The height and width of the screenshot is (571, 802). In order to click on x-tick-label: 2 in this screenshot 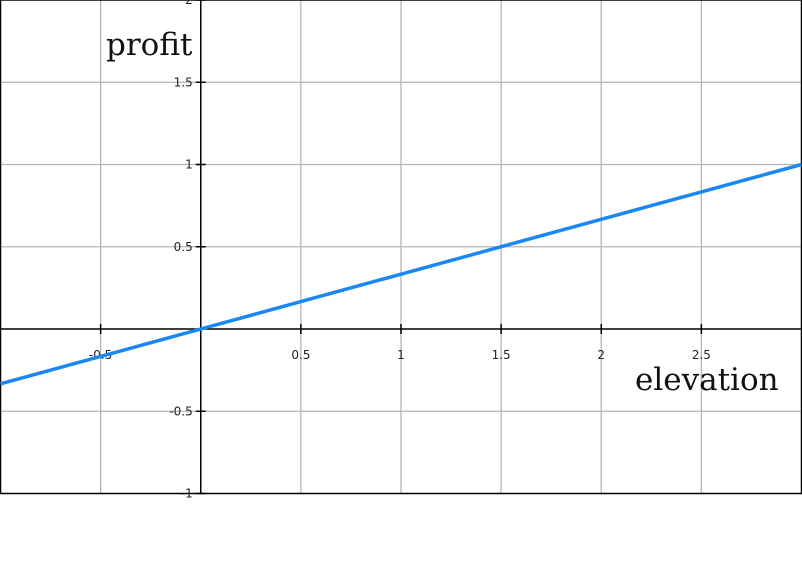, I will do `click(601, 355)`.